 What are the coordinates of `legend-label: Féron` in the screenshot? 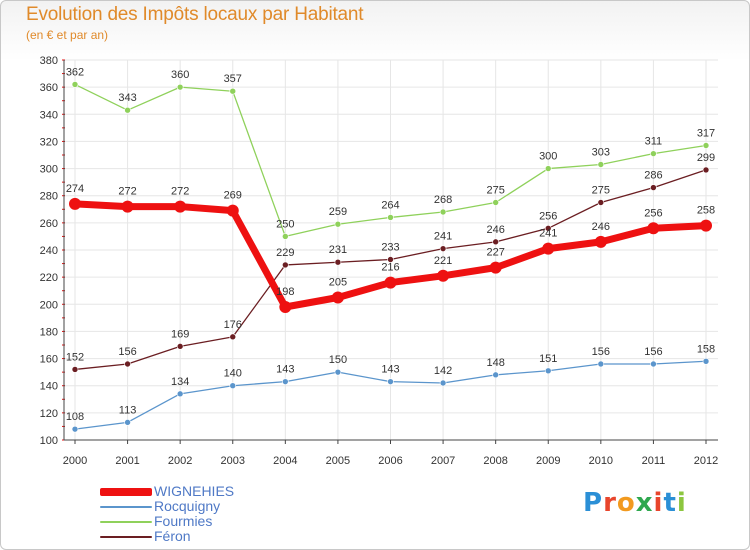 It's located at (172, 536).